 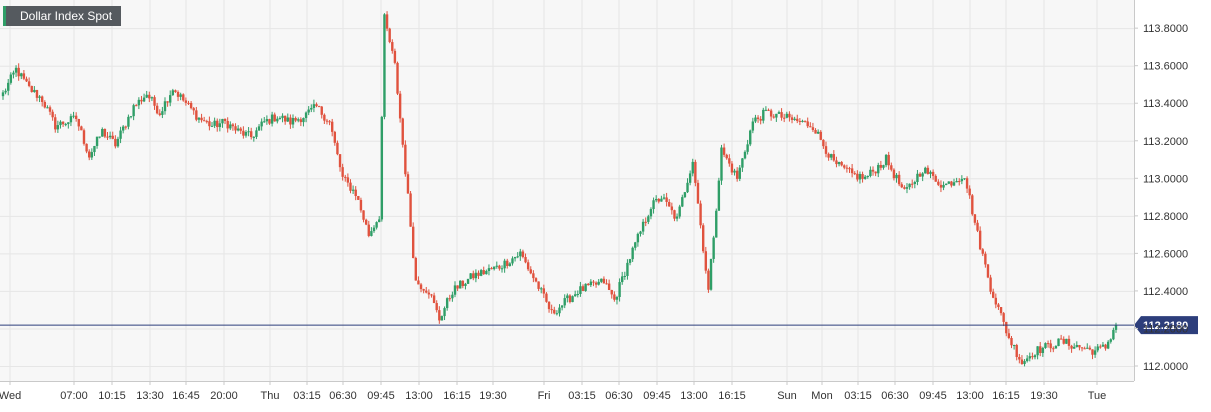 What do you see at coordinates (1165, 217) in the screenshot?
I see `y-tick-label: 112.8000` at bounding box center [1165, 217].